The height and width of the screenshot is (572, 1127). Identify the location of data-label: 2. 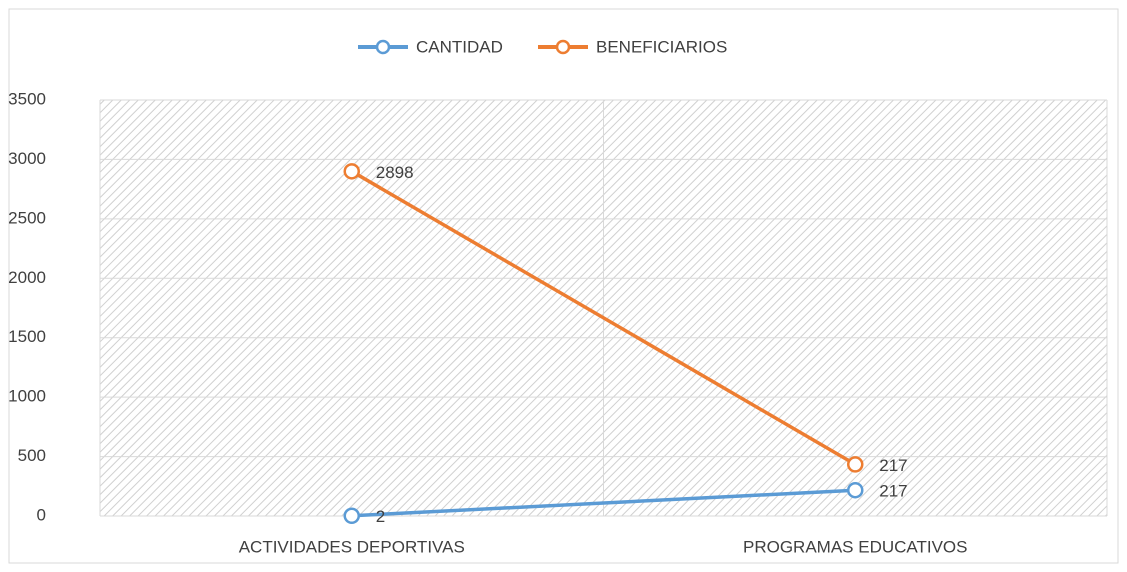
(380, 516).